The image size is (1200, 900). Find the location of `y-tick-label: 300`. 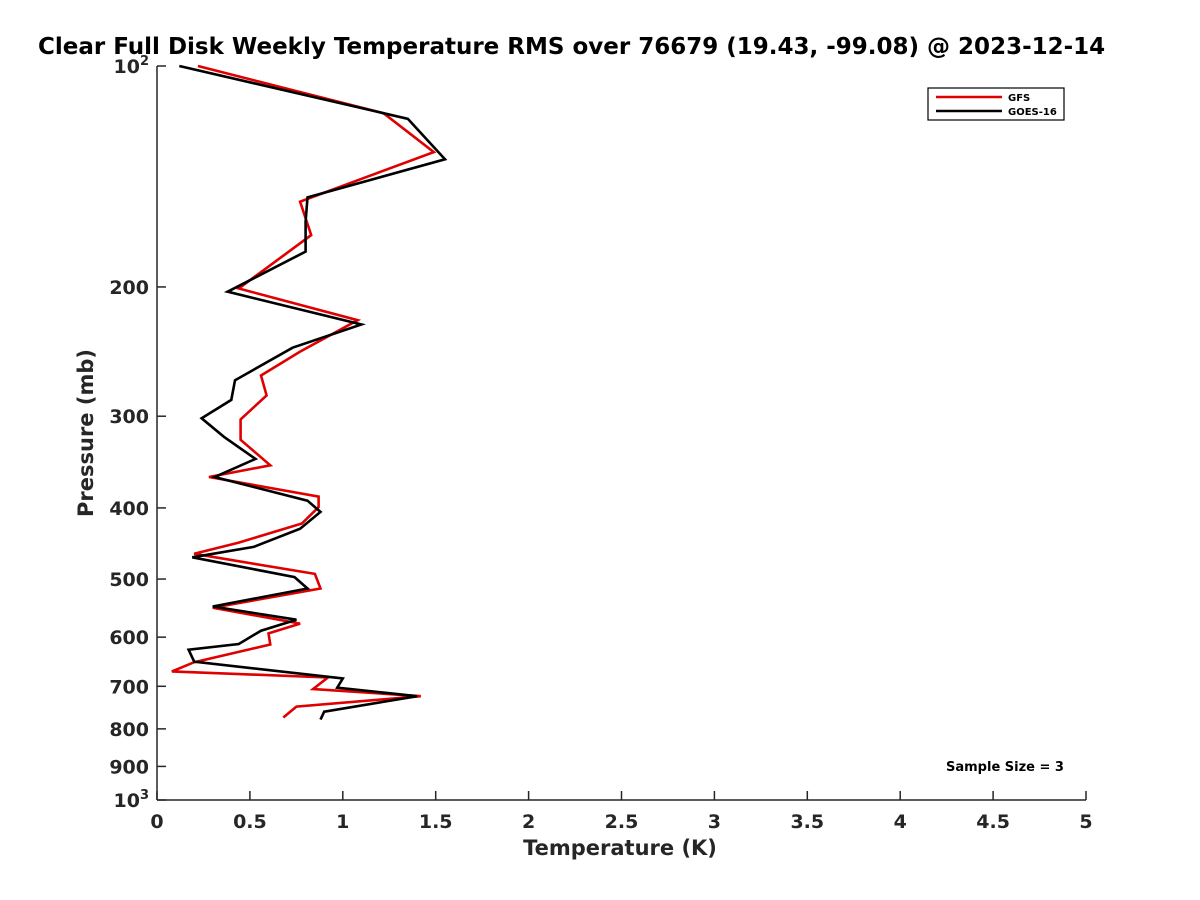

y-tick-label: 300 is located at coordinates (129, 417).